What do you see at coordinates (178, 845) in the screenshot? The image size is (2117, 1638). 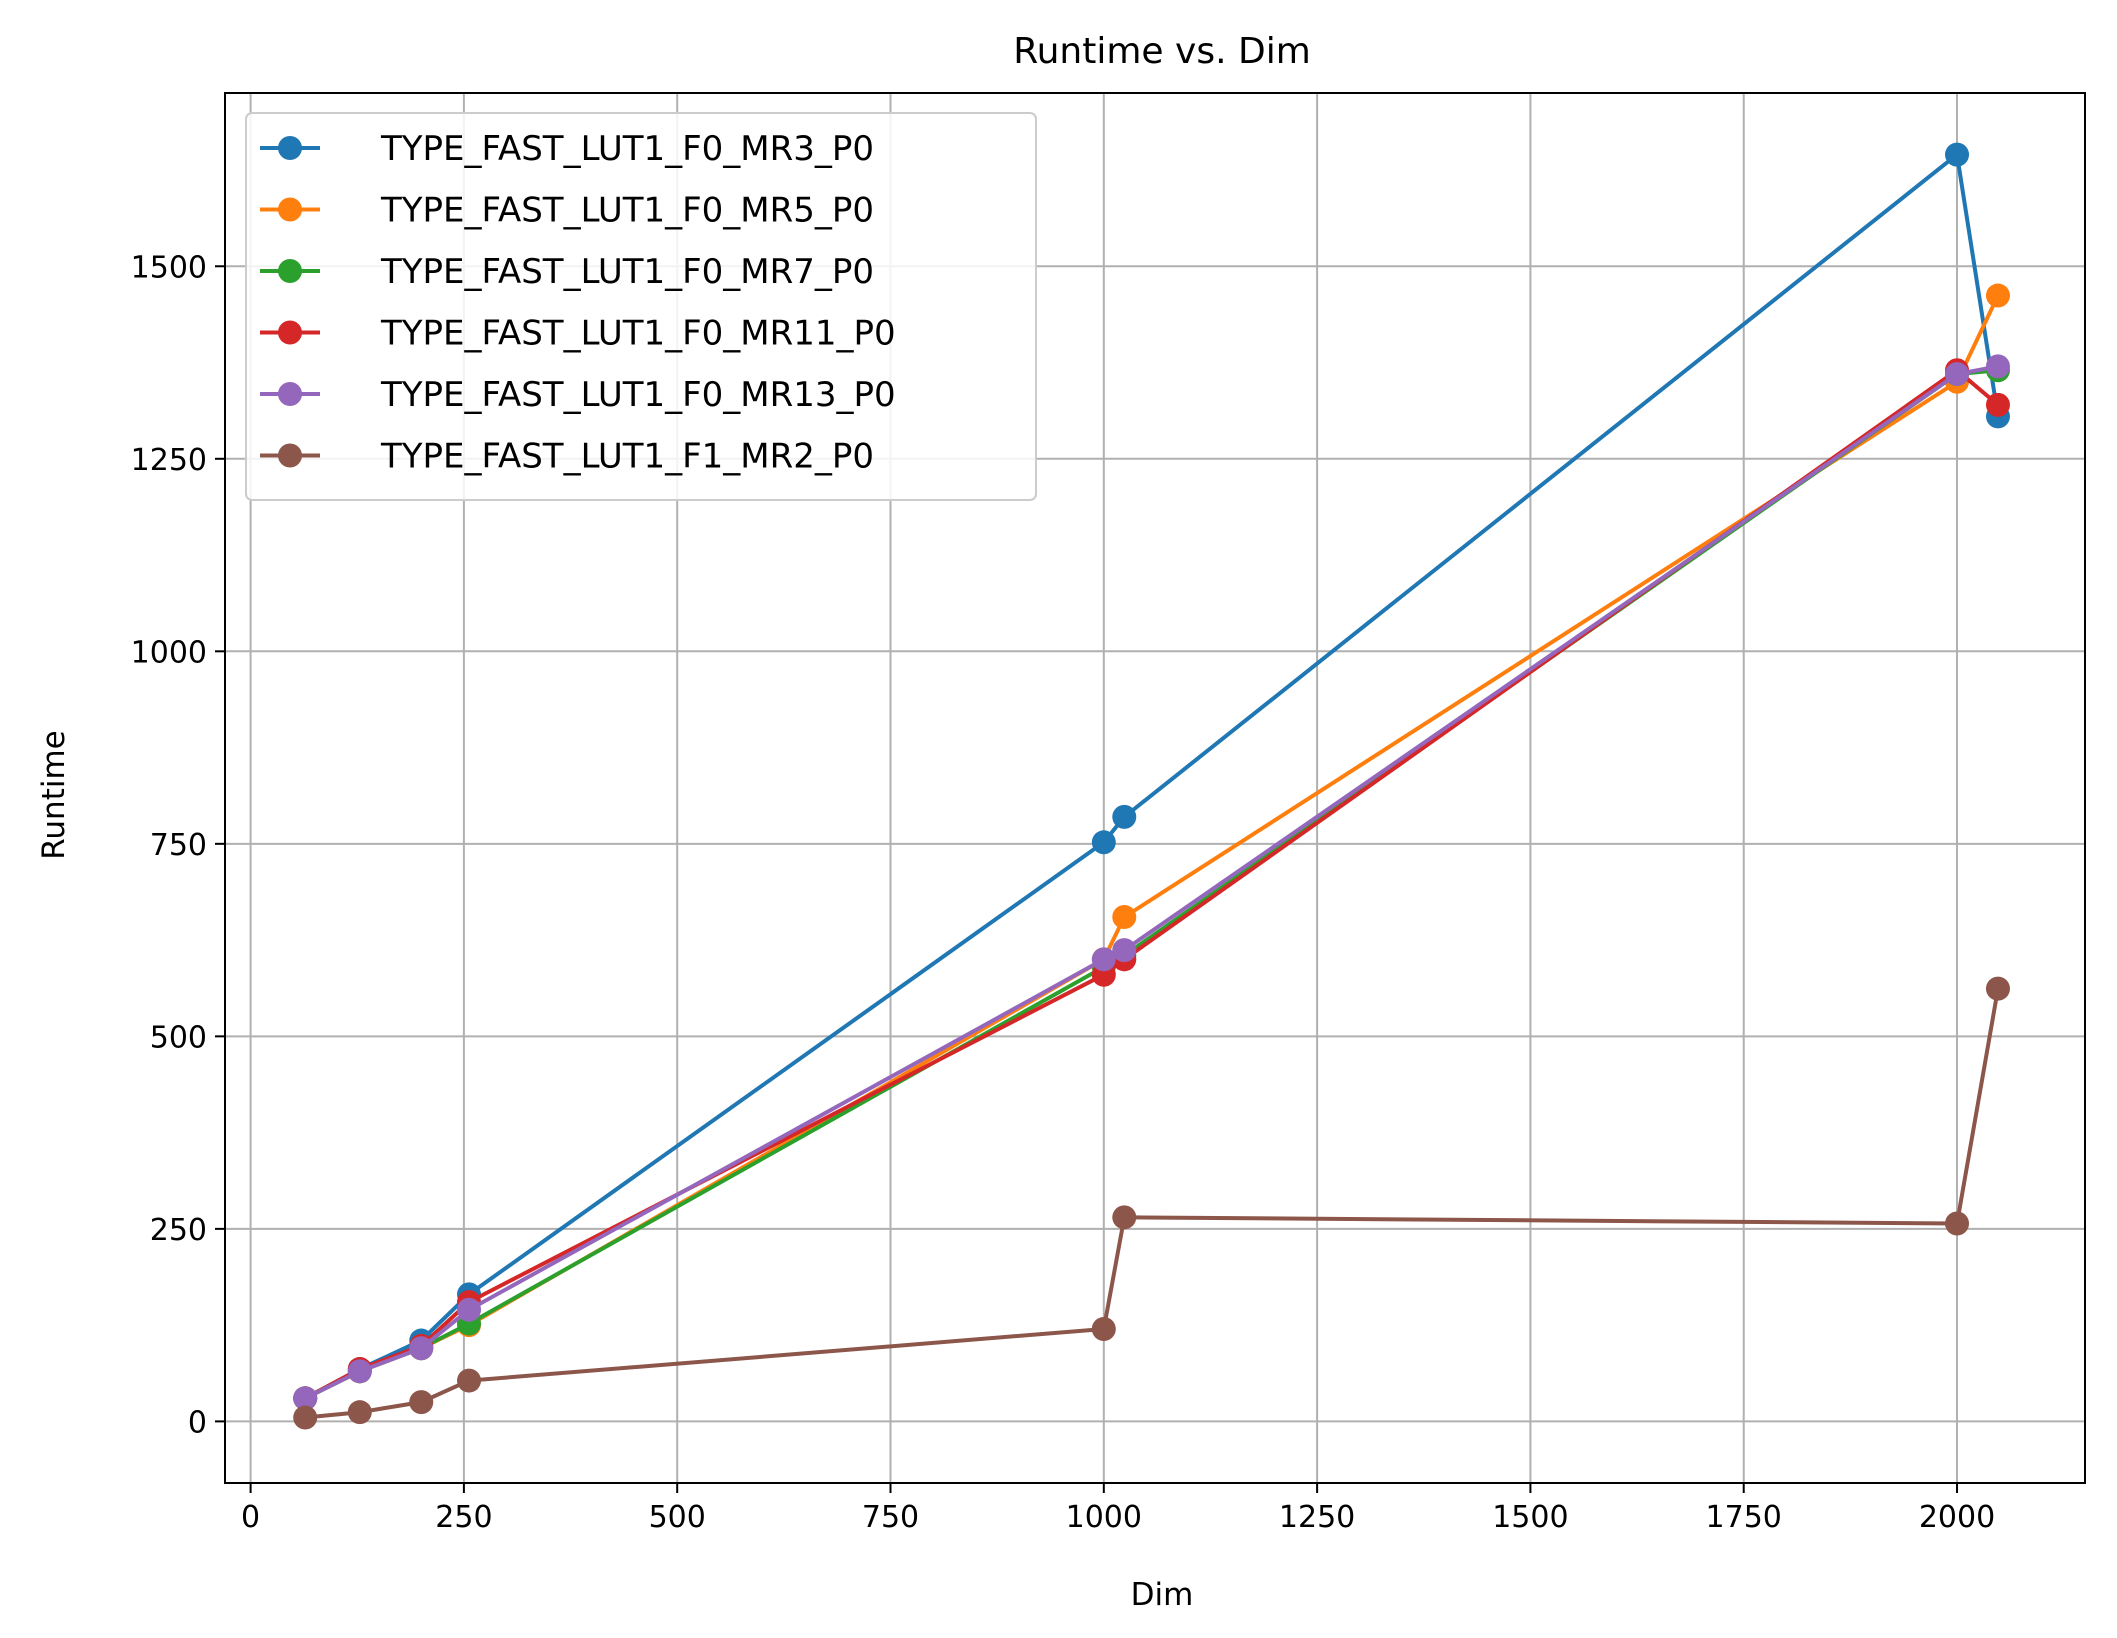 I see `y-tick-label: 750` at bounding box center [178, 845].